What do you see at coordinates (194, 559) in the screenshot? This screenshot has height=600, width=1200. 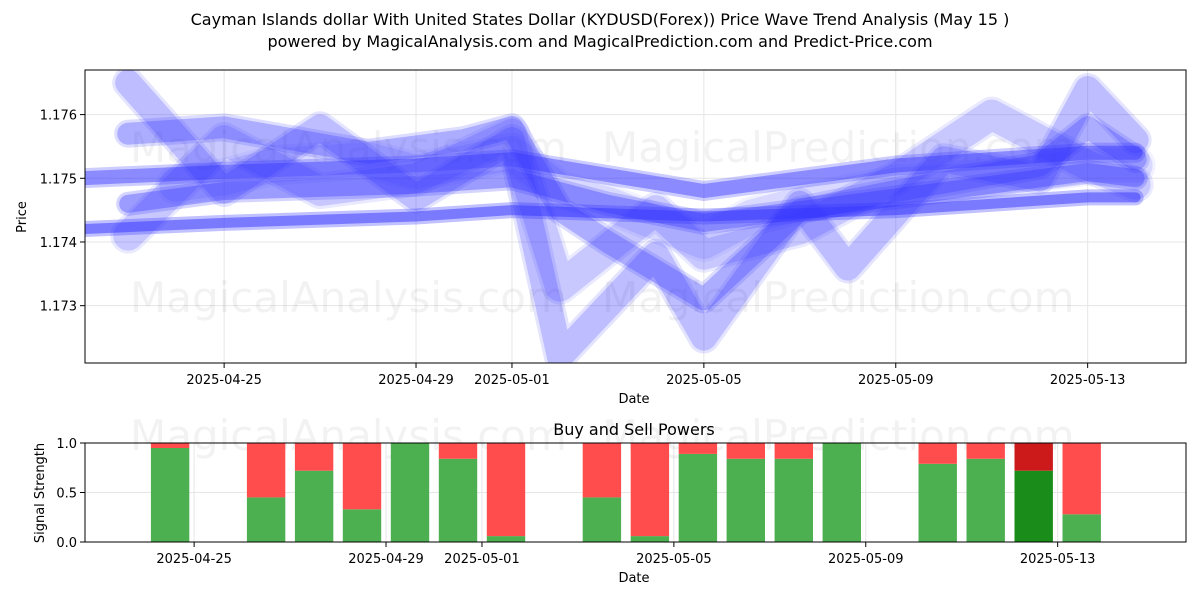 I see `power-xtick-label: 2025-04-25` at bounding box center [194, 559].